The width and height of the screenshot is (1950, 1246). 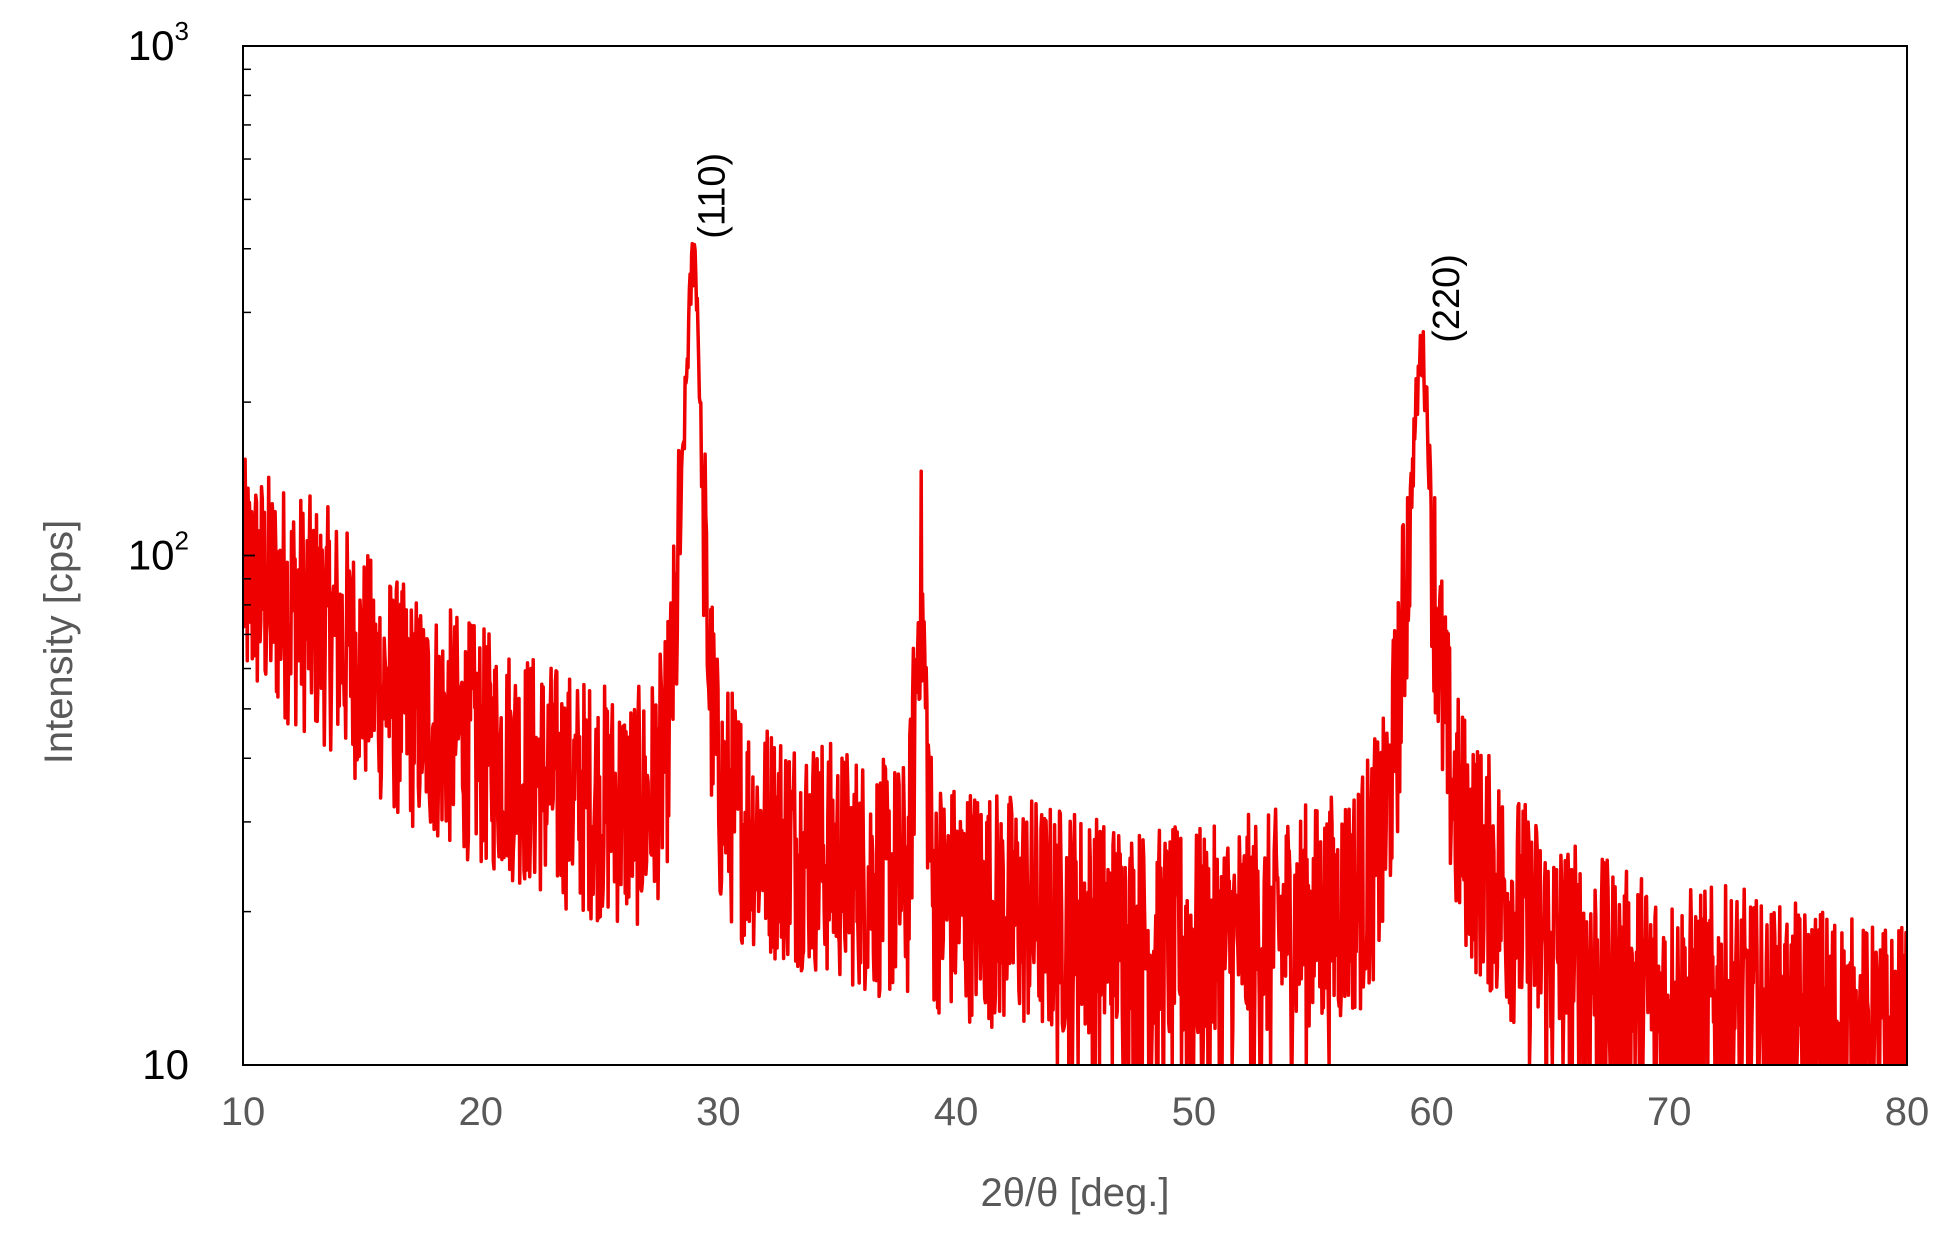 What do you see at coordinates (158, 42) in the screenshot?
I see `y-tick-label: 10³` at bounding box center [158, 42].